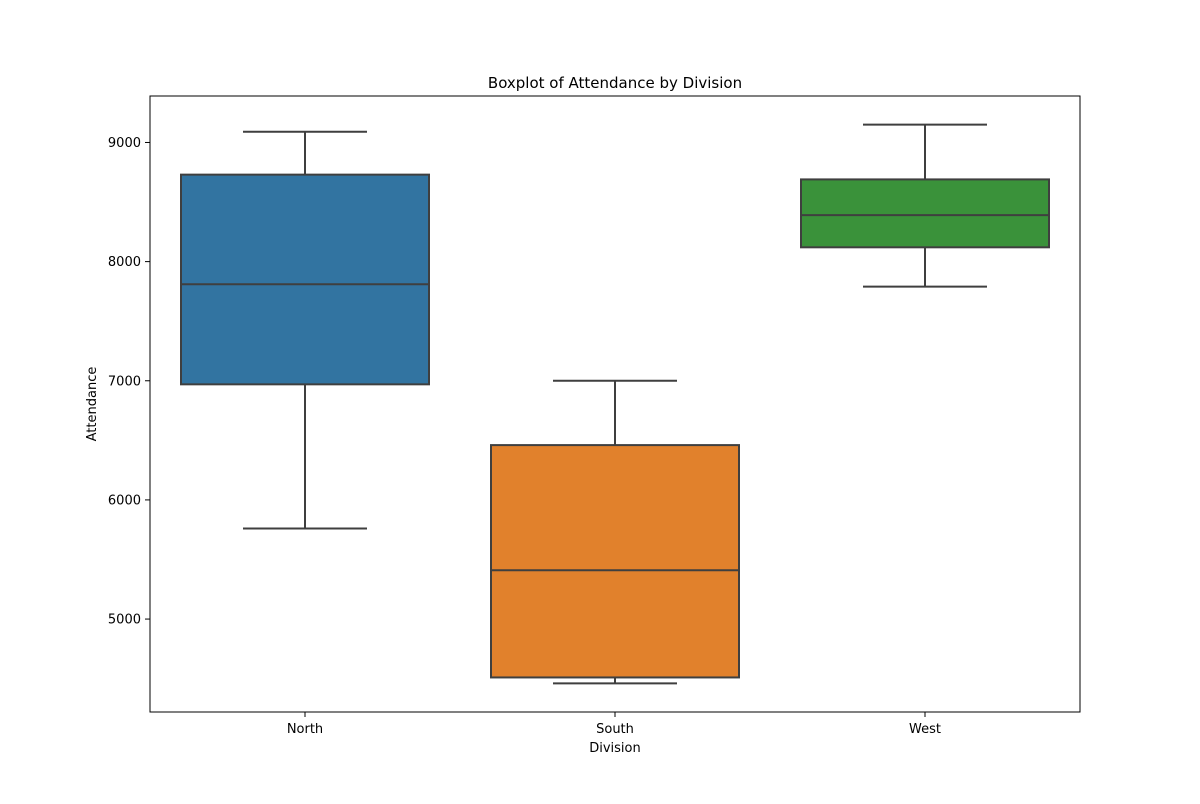  I want to click on y-tick-label: 9000, so click(124, 143).